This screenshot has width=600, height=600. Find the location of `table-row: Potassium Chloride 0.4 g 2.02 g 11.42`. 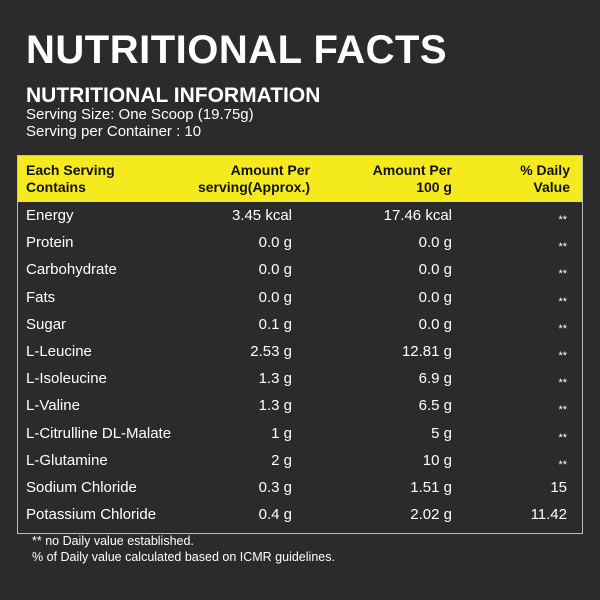

table-row: Potassium Chloride 0.4 g 2.02 g 11.42 is located at coordinates (300, 514).